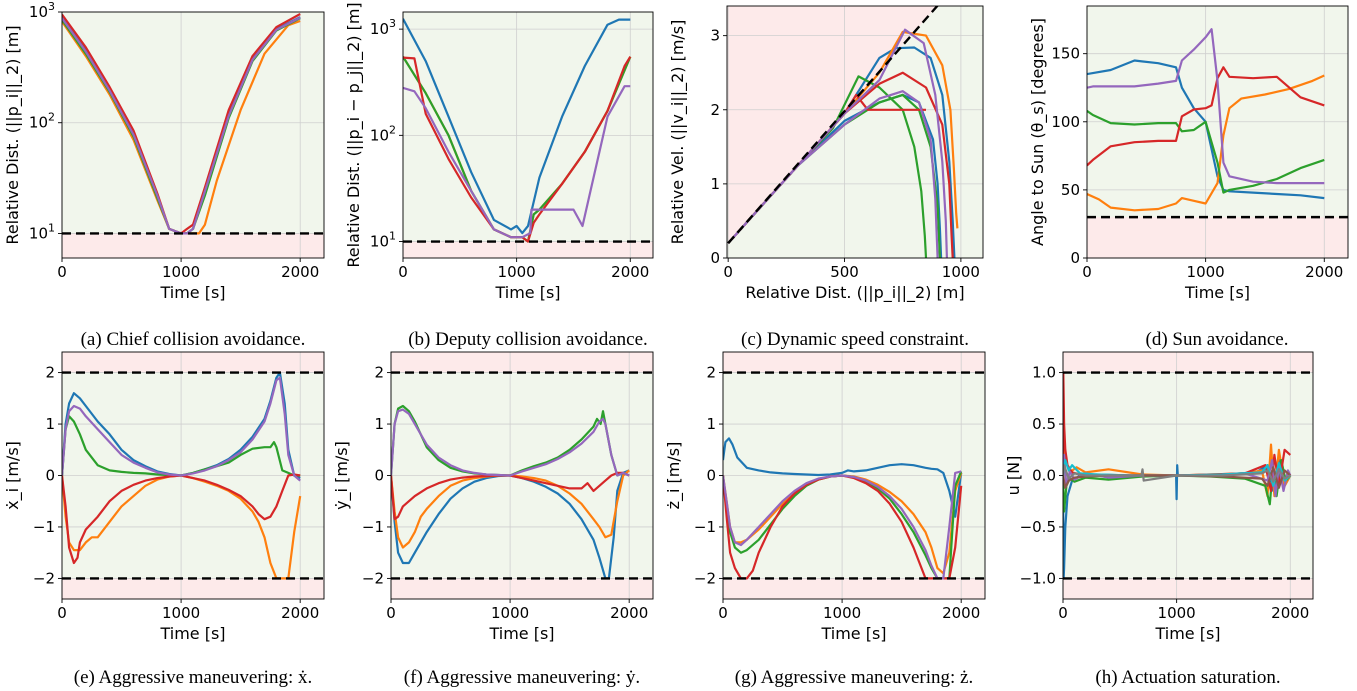  I want to click on y-tick-label: −0.5, so click(1038, 527).